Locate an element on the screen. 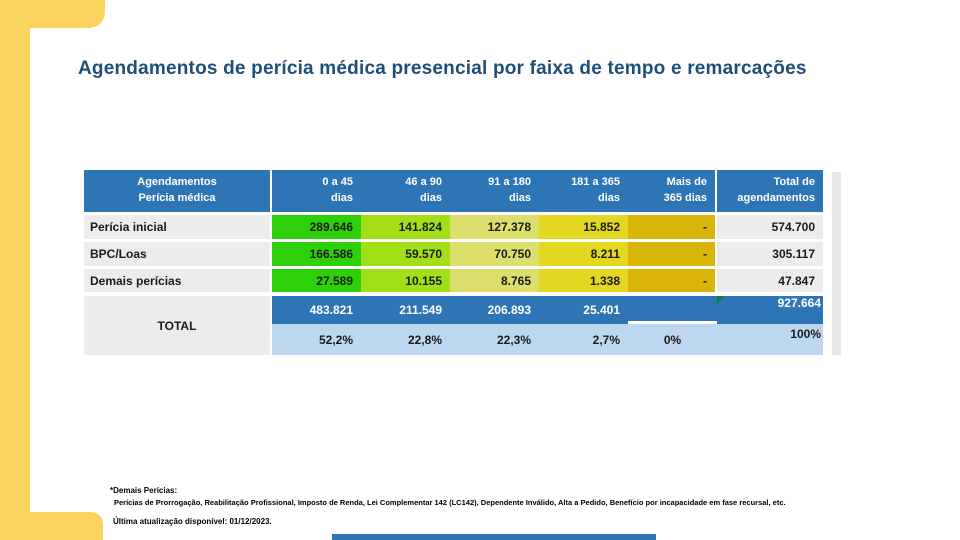  row-label: BPC/Loas is located at coordinates (178, 255).